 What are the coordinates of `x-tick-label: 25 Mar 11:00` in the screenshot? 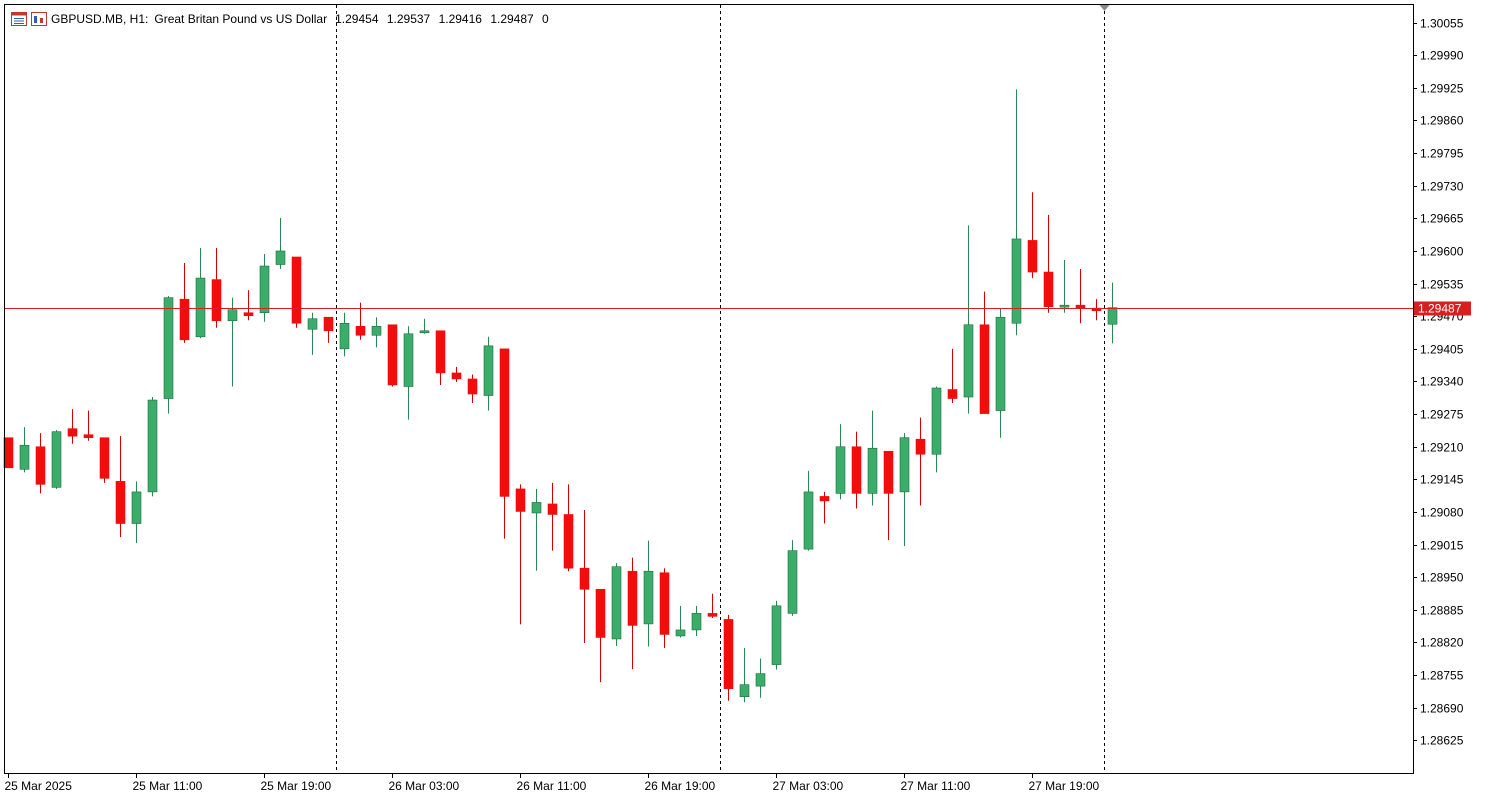 It's located at (168, 786).